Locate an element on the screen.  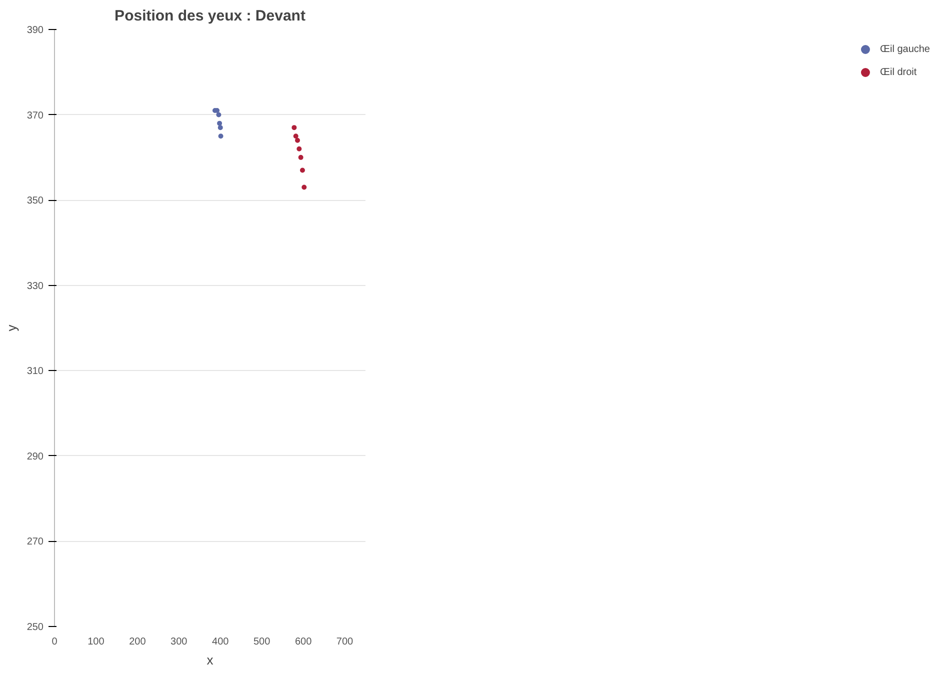
y-tick-label: 390 is located at coordinates (35, 30).